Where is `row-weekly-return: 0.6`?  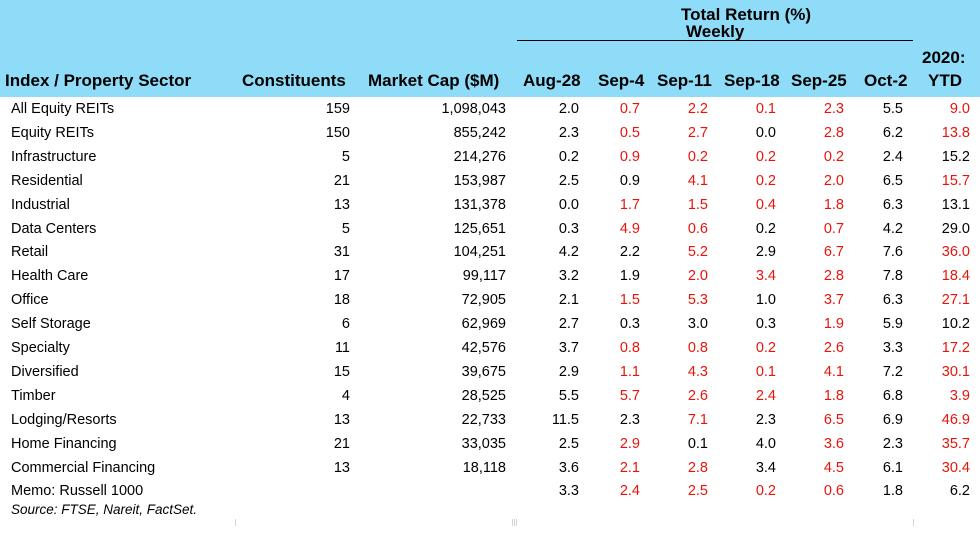
row-weekly-return: 0.6 is located at coordinates (697, 228).